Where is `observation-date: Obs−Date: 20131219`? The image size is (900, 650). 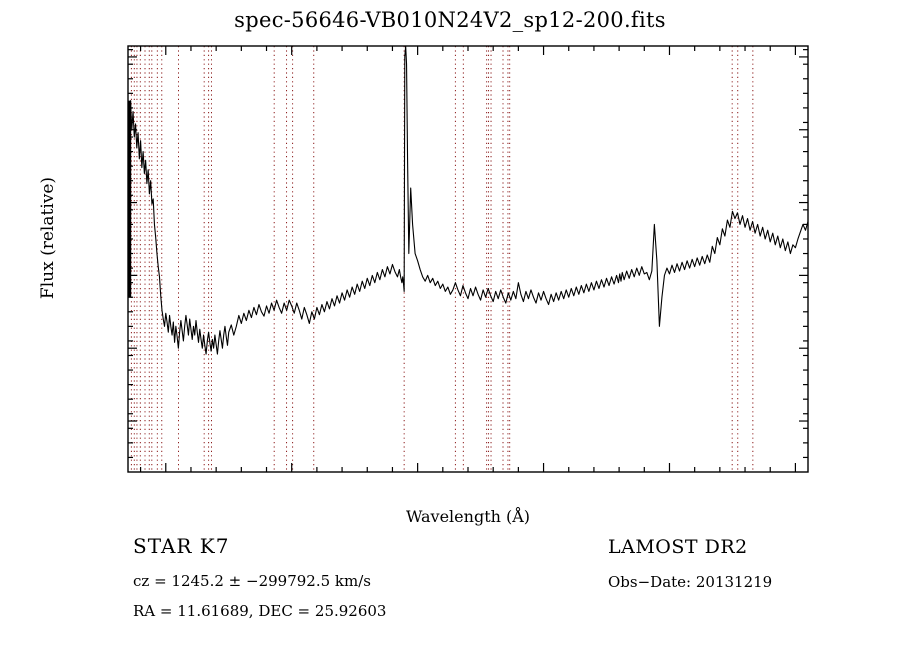 observation-date: Obs−Date: 20131219 is located at coordinates (690, 582).